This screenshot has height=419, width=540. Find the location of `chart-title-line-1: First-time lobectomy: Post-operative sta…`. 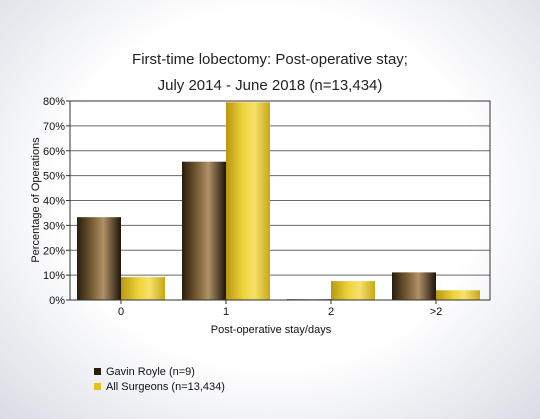

chart-title-line-1: First-time lobectomy: Post-operative sta… is located at coordinates (270, 59).